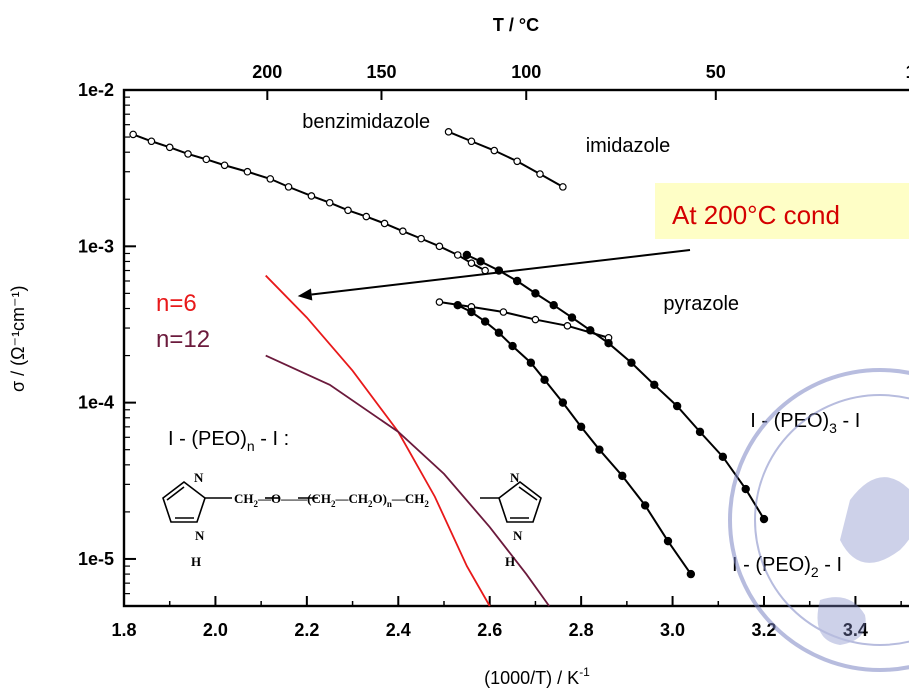 This screenshot has height=694, width=909. I want to click on chem-n-right-bottom: N, so click(518, 535).